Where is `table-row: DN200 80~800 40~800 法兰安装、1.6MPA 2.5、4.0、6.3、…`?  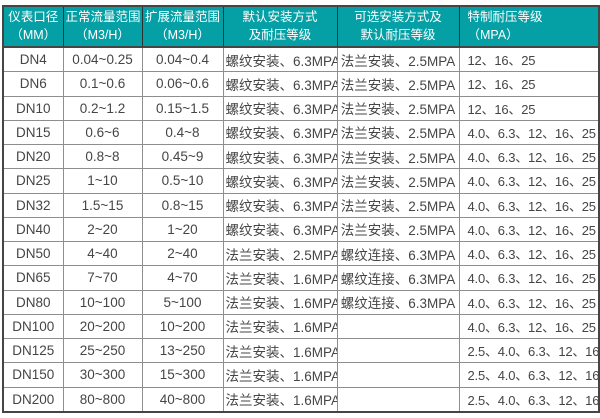
table-row: DN200 80~800 40~800 法兰安装、1.6MPA 2.5、4.0、6.3、… is located at coordinates (301, 399).